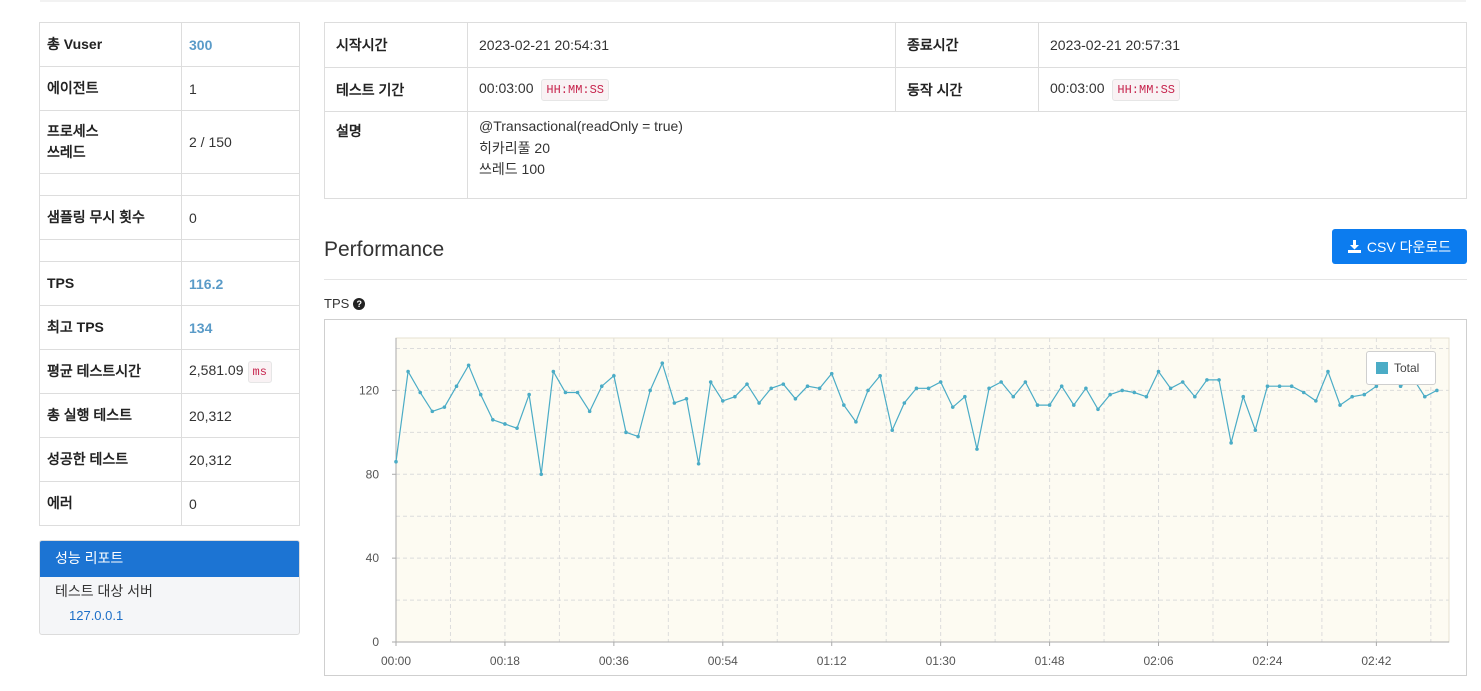 The image size is (1481, 691). I want to click on nav-server-link: 127.0.0.1, so click(96, 615).